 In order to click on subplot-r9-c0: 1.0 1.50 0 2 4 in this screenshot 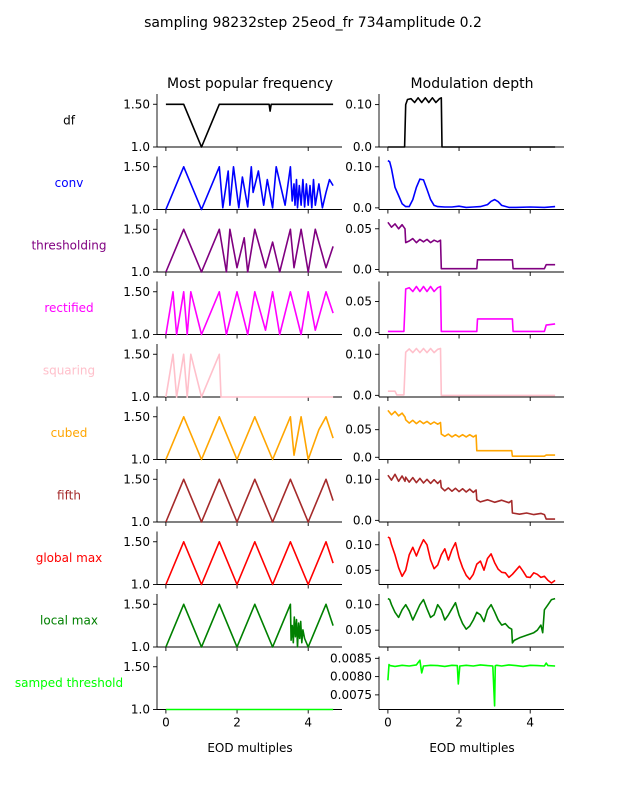, I will do `click(232, 693)`.